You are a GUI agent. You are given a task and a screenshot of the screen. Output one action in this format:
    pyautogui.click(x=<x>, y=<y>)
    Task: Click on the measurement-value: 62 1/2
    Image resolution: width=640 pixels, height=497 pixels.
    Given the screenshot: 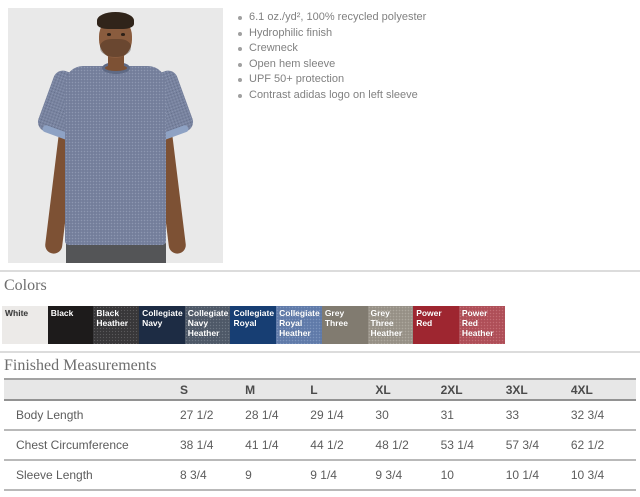 What is the action you would take?
    pyautogui.click(x=587, y=445)
    